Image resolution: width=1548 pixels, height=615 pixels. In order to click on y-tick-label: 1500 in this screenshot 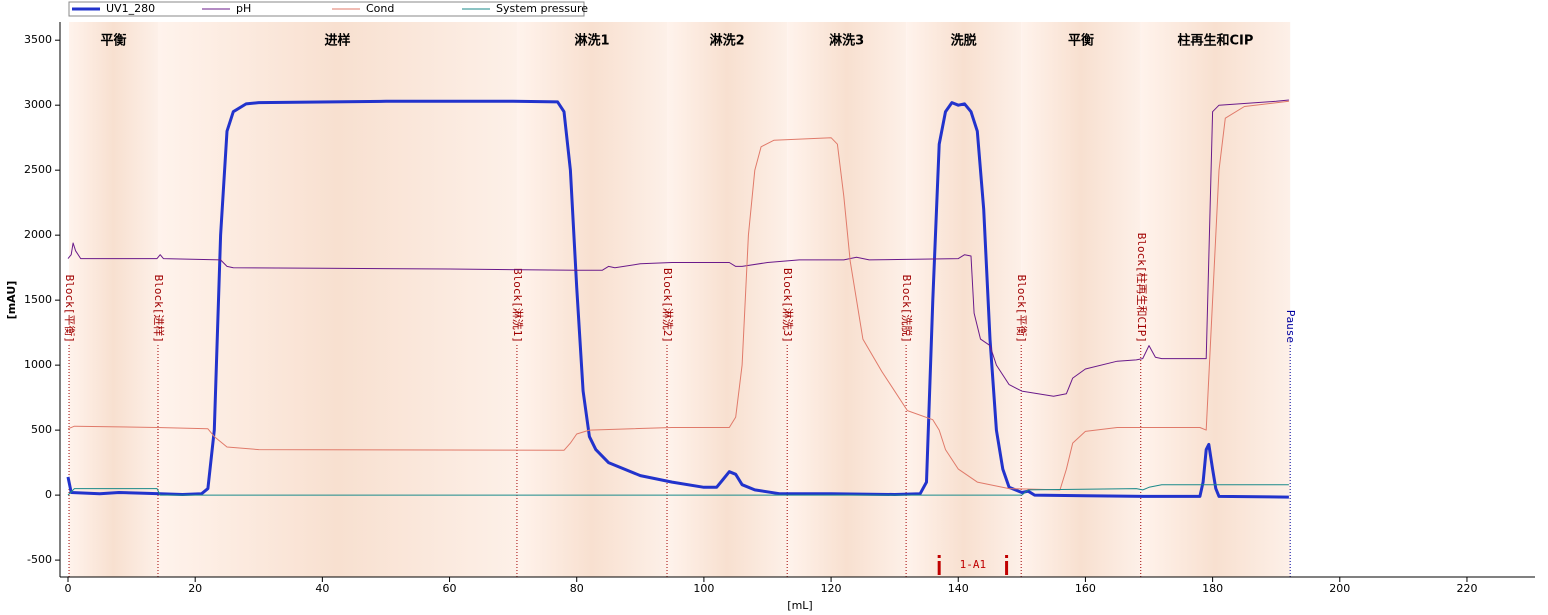, I will do `click(38, 299)`.